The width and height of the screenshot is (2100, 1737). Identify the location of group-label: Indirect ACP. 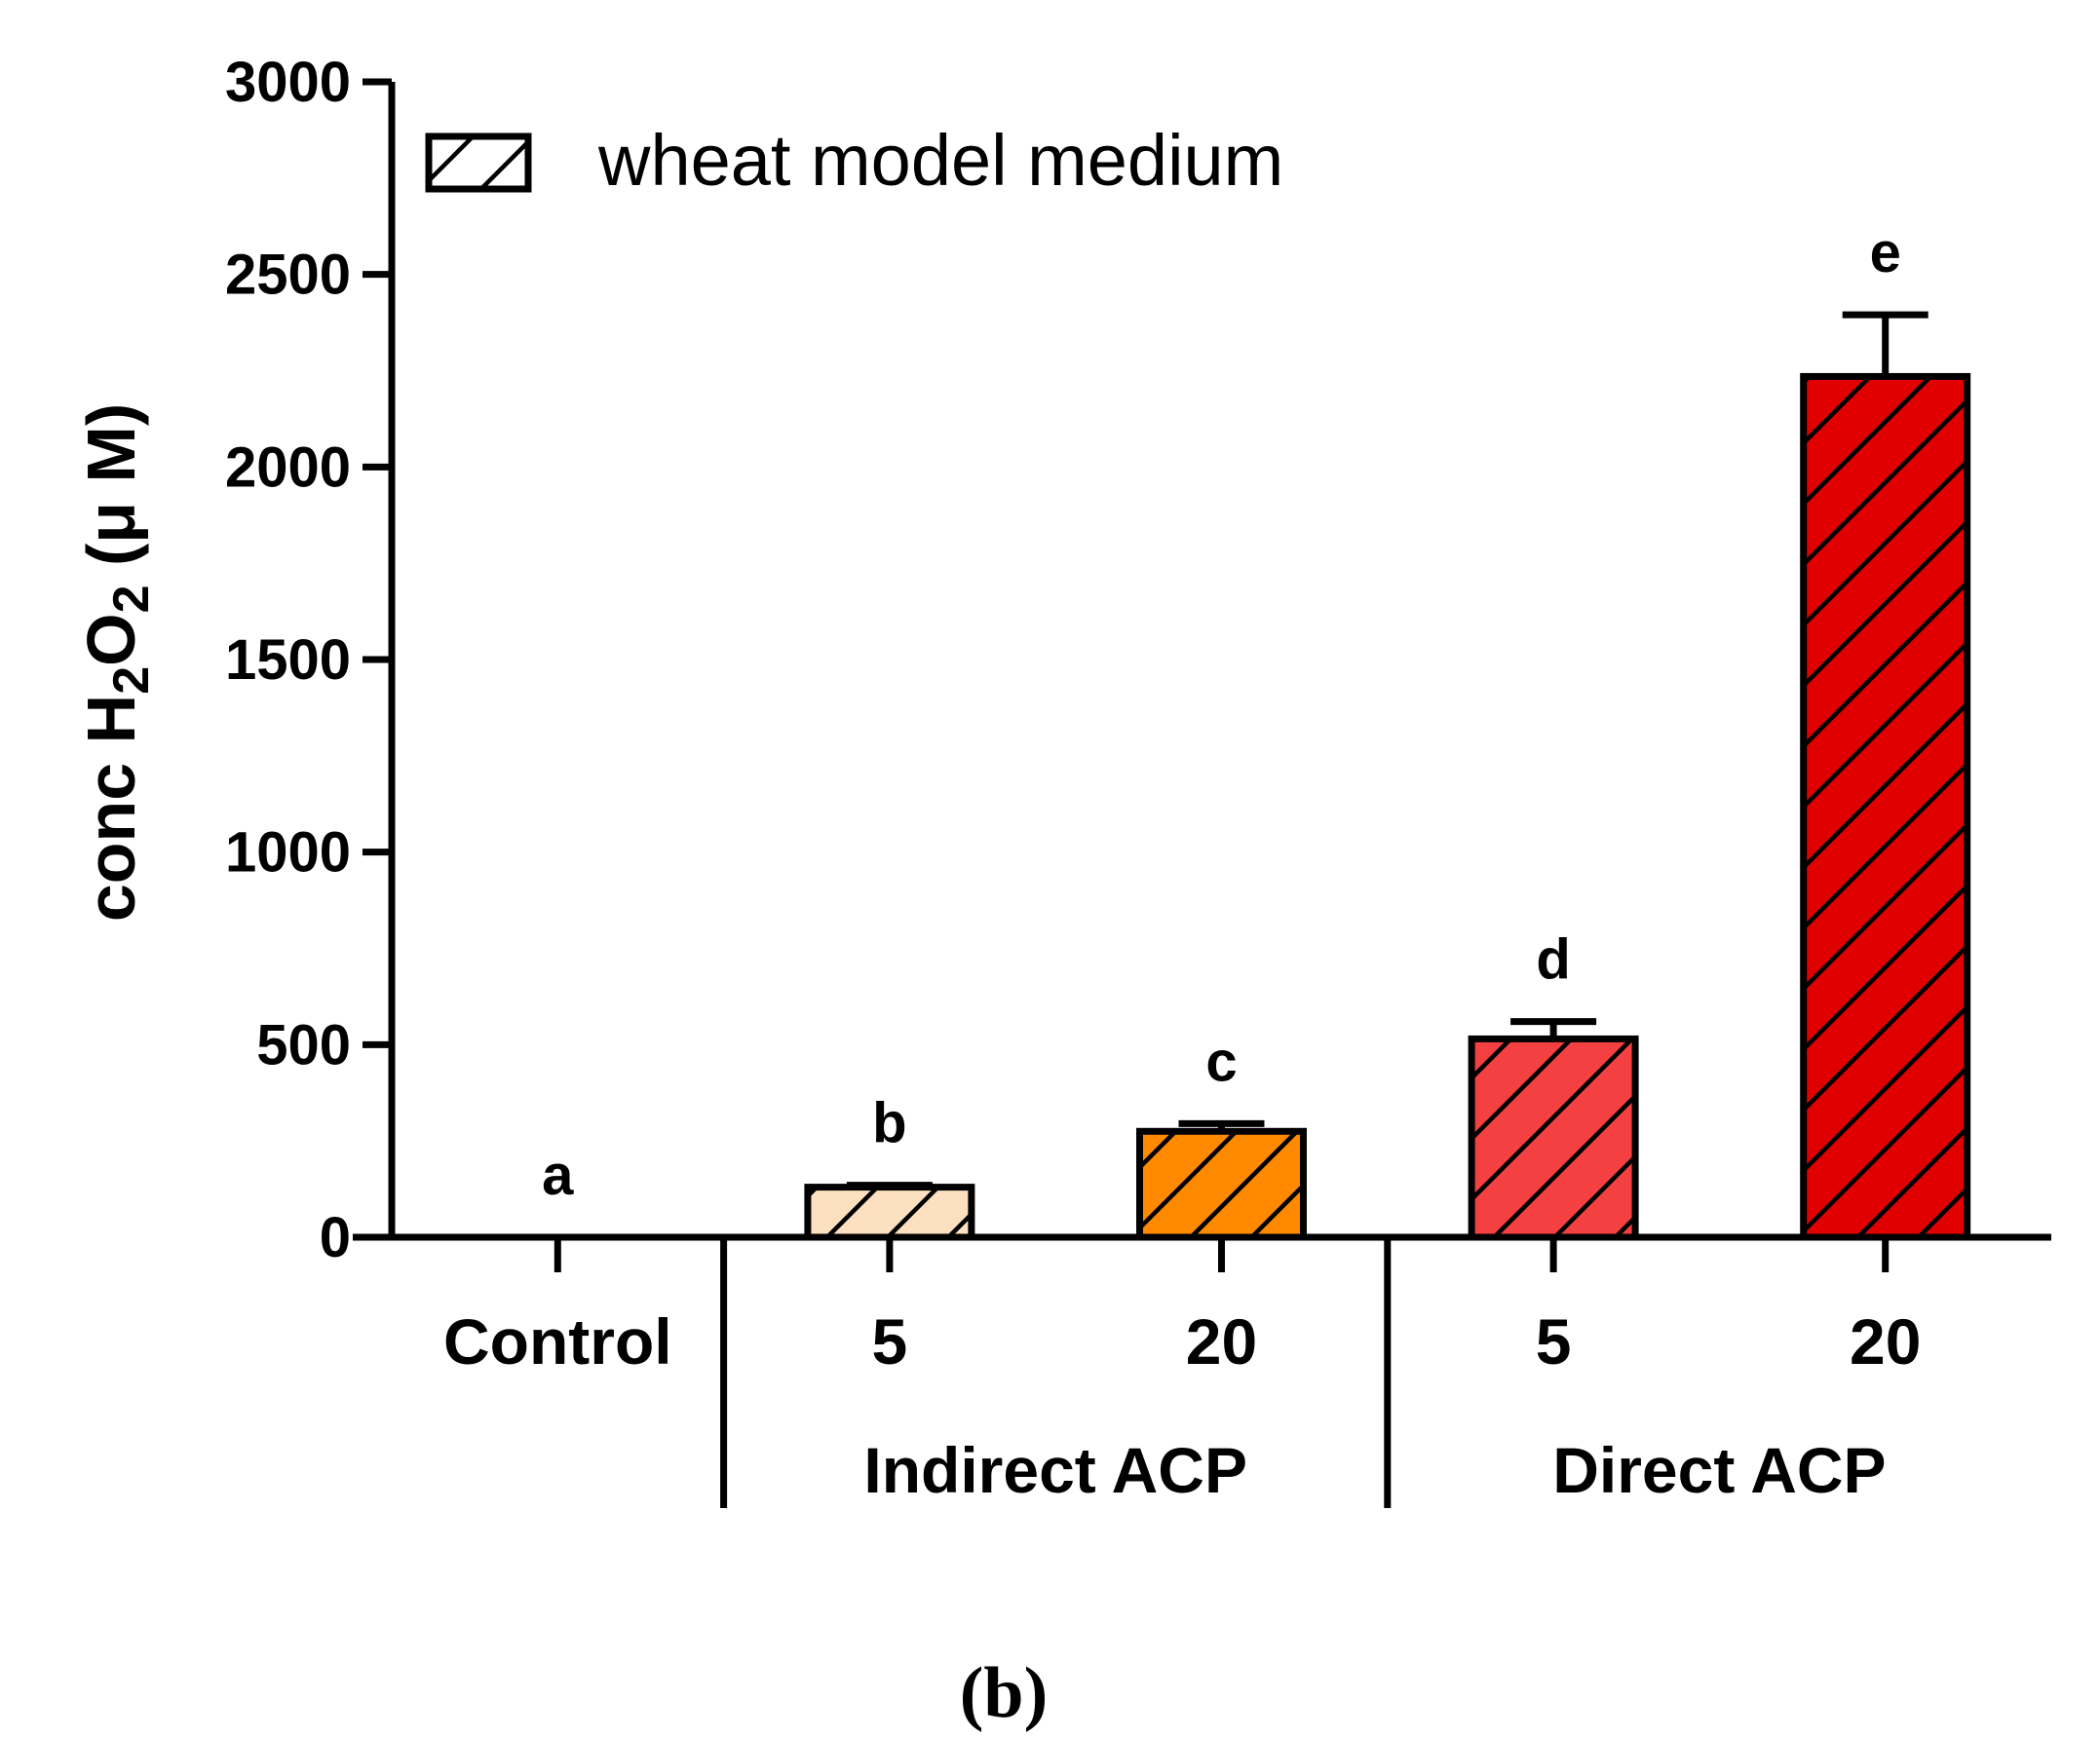
(1055, 1470).